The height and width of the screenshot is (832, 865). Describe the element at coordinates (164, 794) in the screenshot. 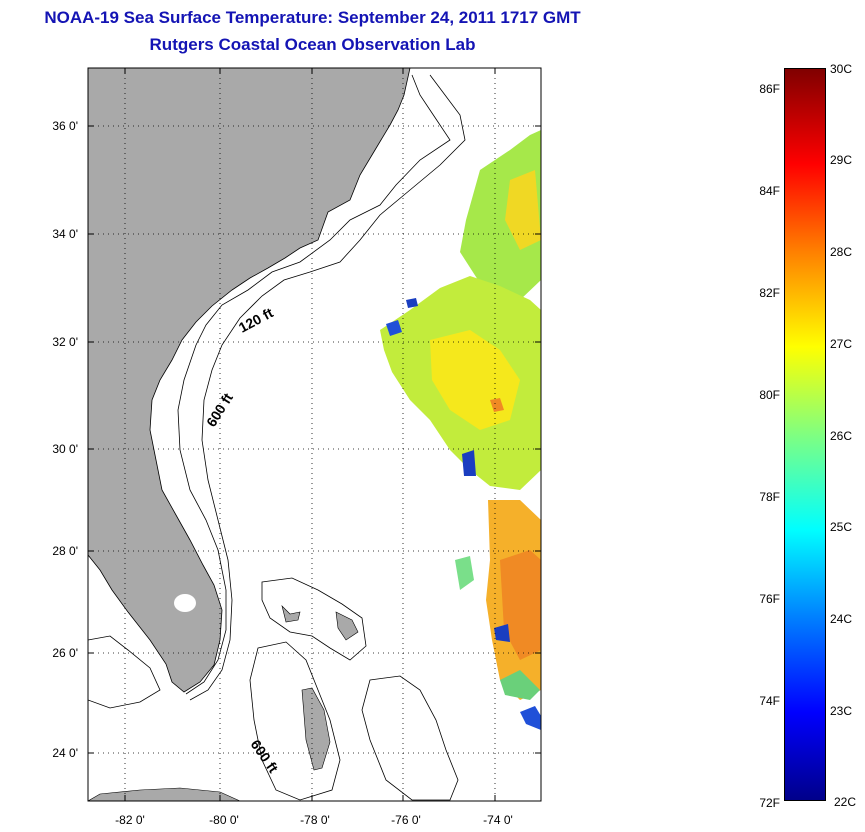

I see `cuba-coast` at that location.